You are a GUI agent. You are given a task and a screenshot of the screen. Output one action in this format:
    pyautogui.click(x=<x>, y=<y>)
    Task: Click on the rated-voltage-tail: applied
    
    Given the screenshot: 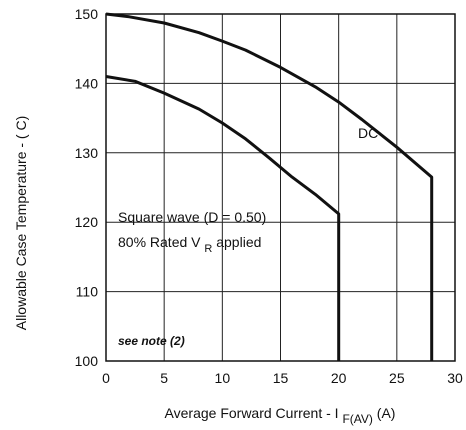 What is the action you would take?
    pyautogui.click(x=238, y=242)
    